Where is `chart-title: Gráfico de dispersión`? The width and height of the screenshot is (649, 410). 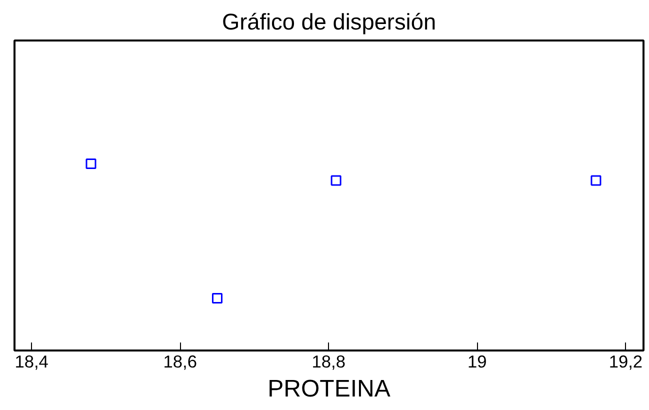
chart-title: Gráfico de dispersión is located at coordinates (329, 21).